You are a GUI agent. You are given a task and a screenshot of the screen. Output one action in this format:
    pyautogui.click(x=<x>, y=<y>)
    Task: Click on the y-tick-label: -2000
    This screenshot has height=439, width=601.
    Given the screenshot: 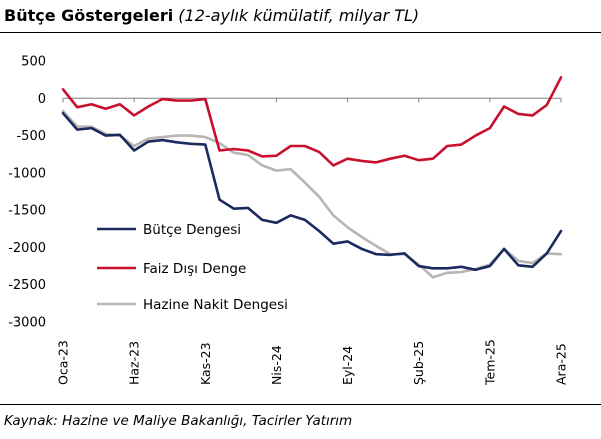 What is the action you would take?
    pyautogui.click(x=27, y=248)
    